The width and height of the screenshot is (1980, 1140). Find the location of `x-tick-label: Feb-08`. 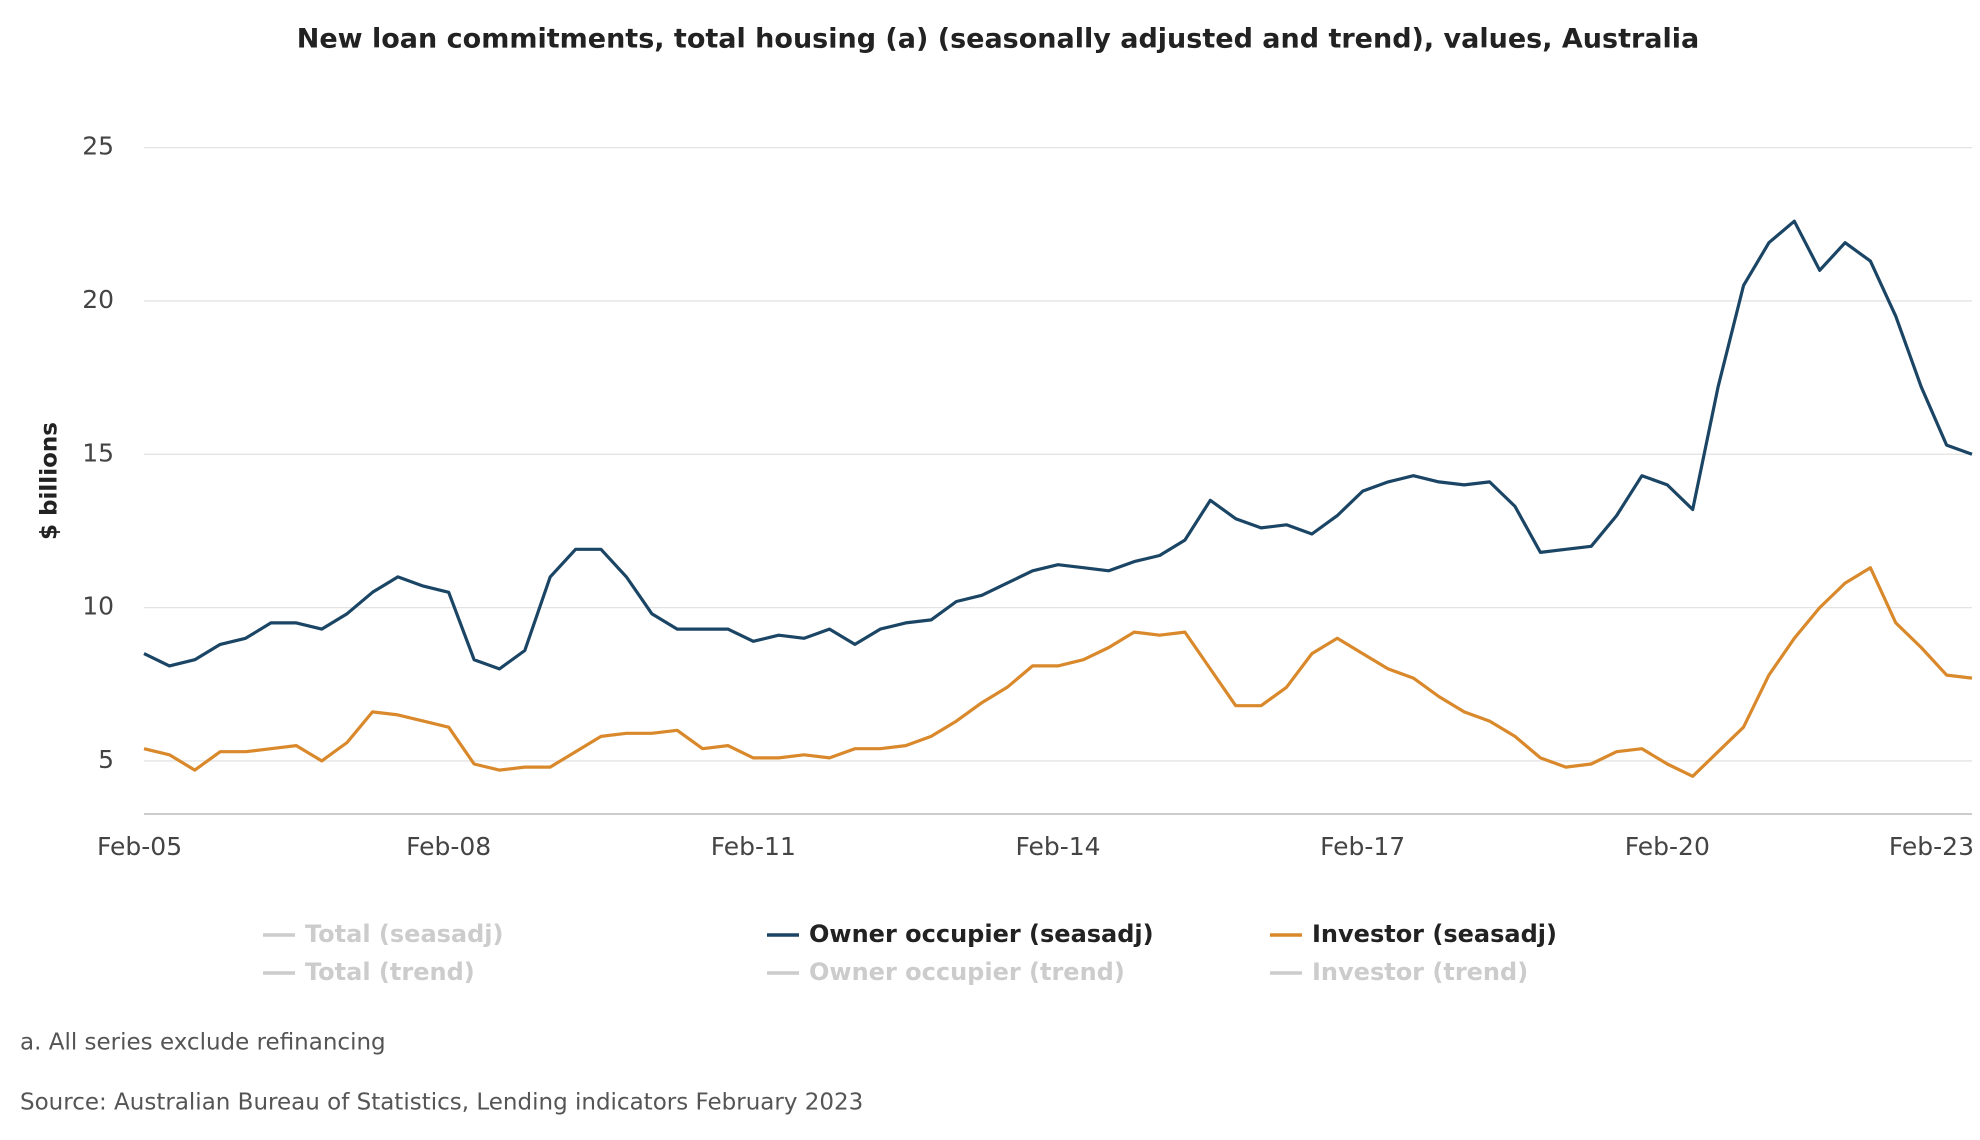

x-tick-label: Feb-08 is located at coordinates (448, 846).